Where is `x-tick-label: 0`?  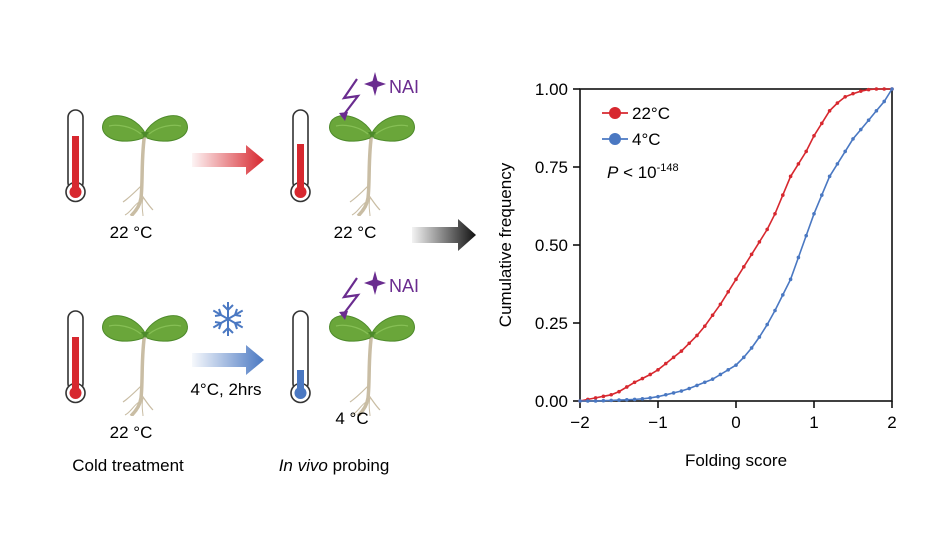
x-tick-label: 0 is located at coordinates (735, 422).